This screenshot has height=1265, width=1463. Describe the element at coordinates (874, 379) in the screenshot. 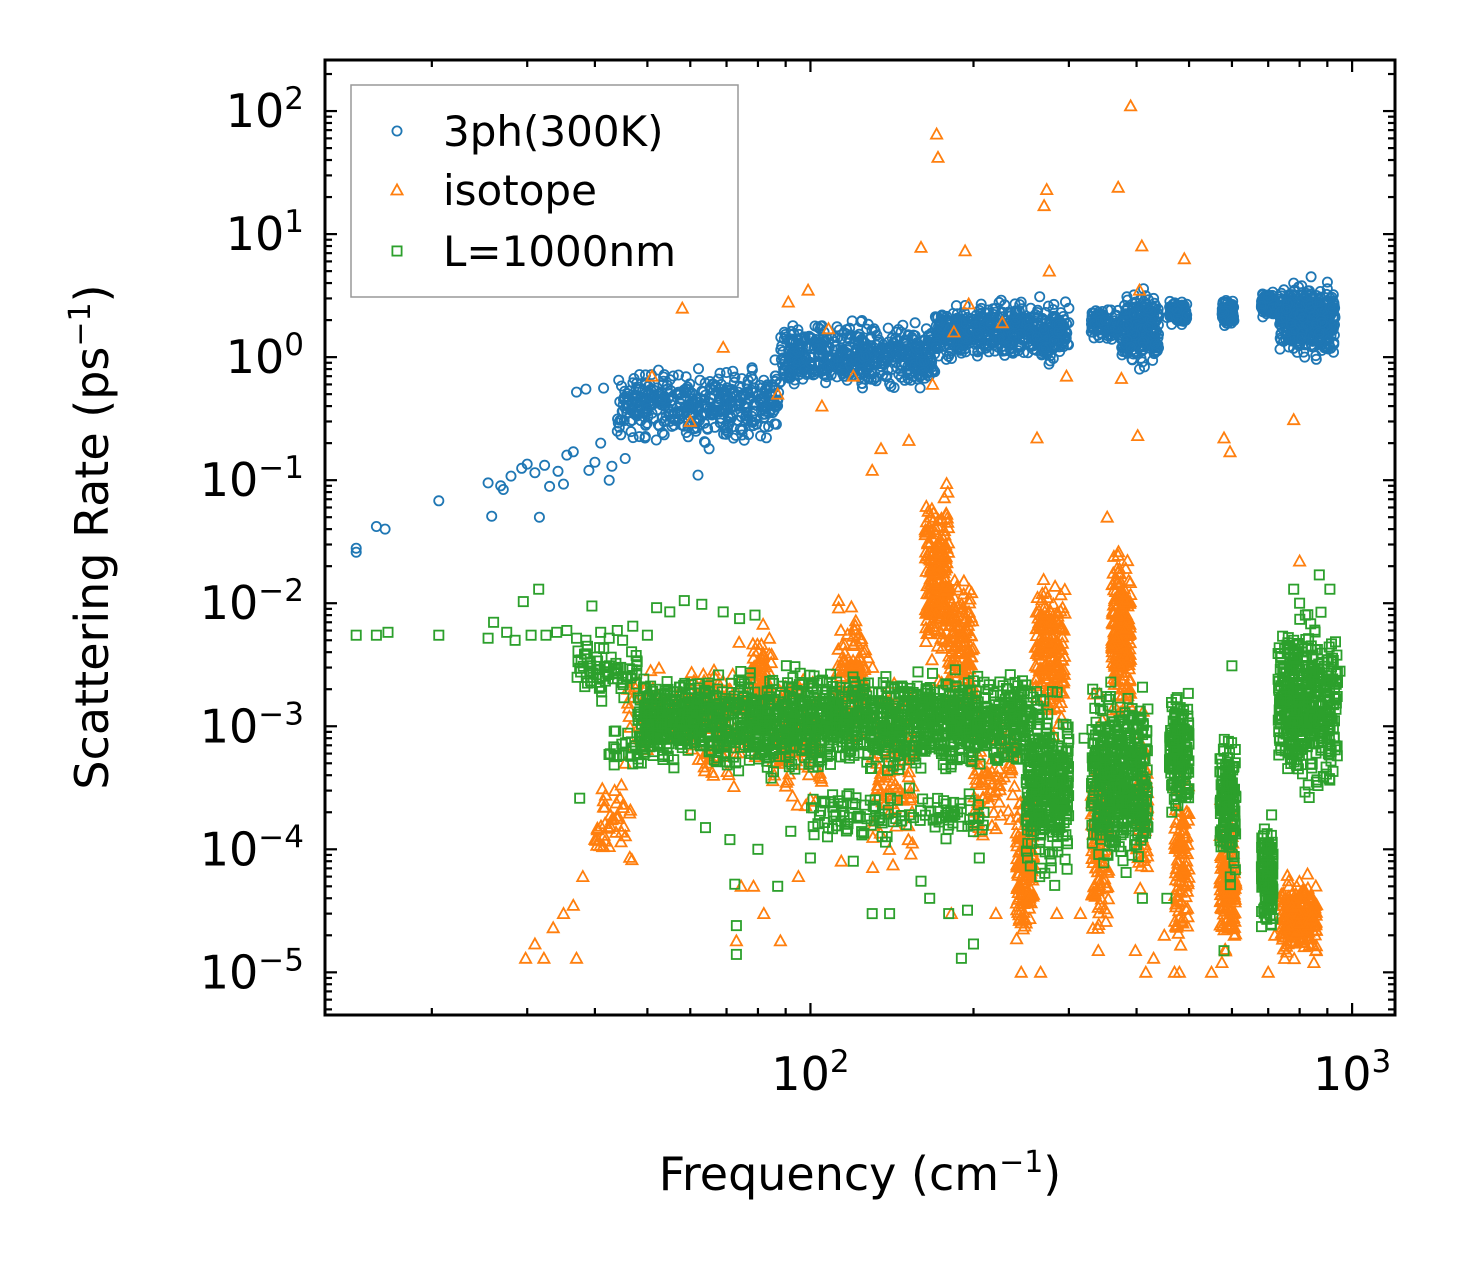

I see `3ph-point-866` at that location.